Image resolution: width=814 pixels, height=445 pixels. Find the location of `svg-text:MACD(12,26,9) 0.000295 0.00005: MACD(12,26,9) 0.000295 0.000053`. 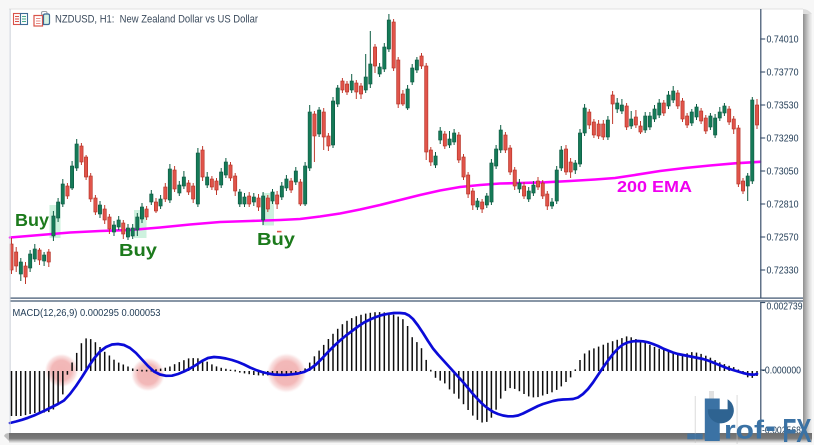

svg-text:MACD(12,26,9) 0.000295 0.00005: MACD(12,26,9) 0.000295 0.000053 is located at coordinates (87, 313).